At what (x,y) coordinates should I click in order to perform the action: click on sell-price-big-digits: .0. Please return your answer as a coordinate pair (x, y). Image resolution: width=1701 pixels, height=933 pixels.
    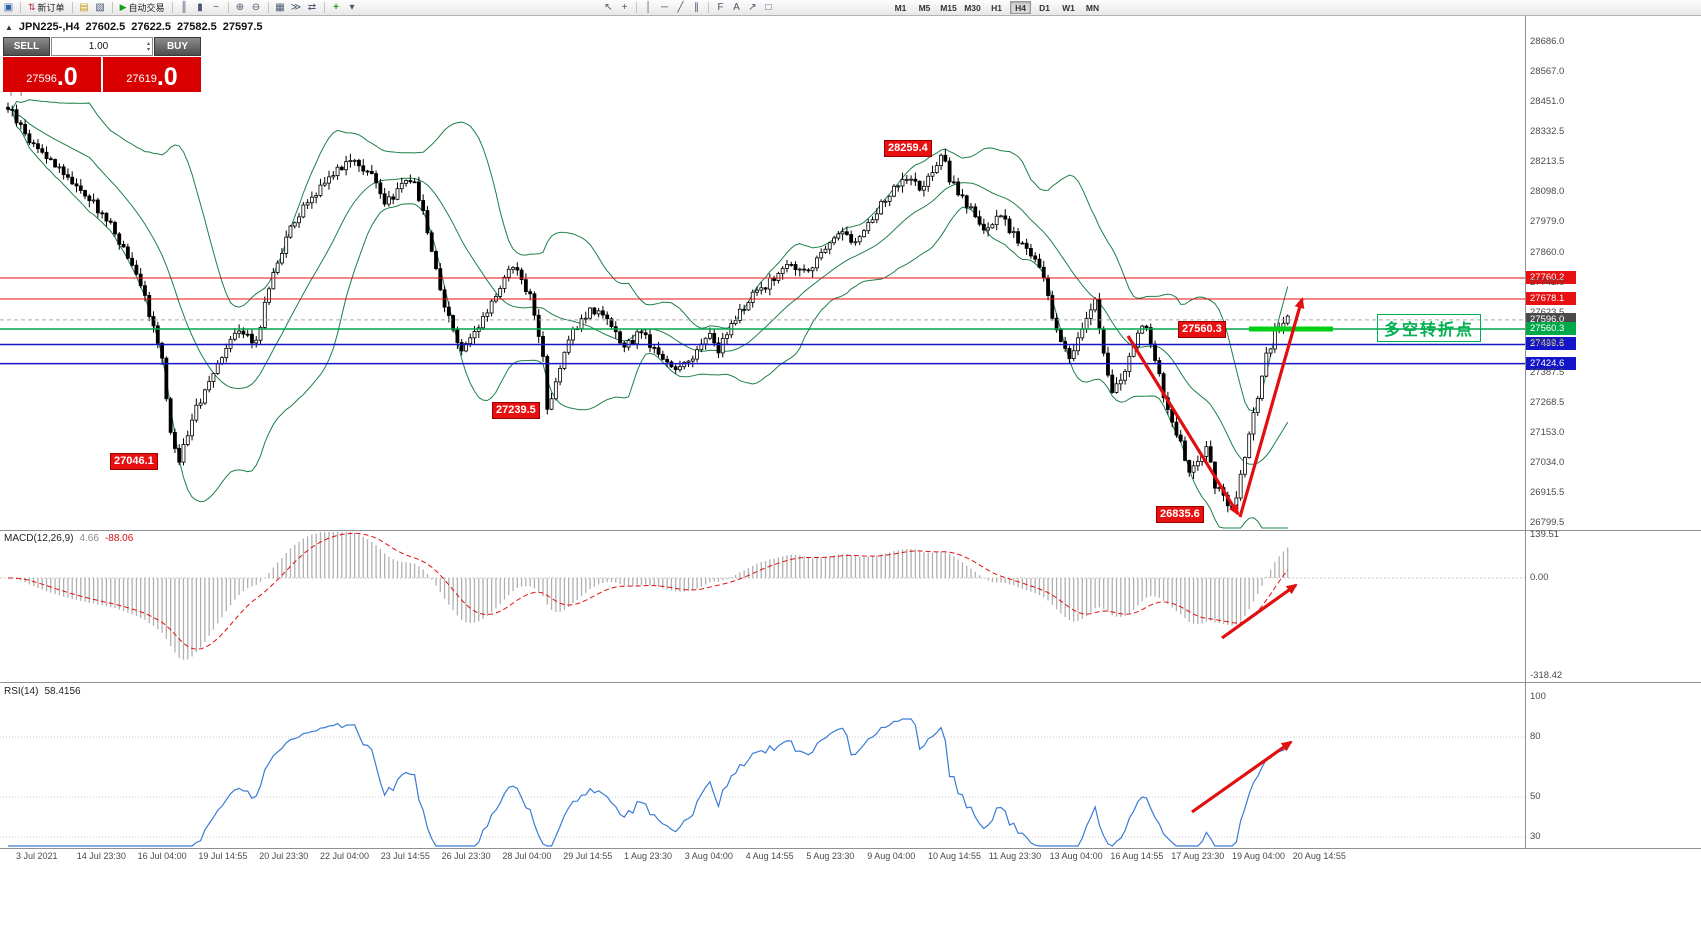
    Looking at the image, I should click on (67, 77).